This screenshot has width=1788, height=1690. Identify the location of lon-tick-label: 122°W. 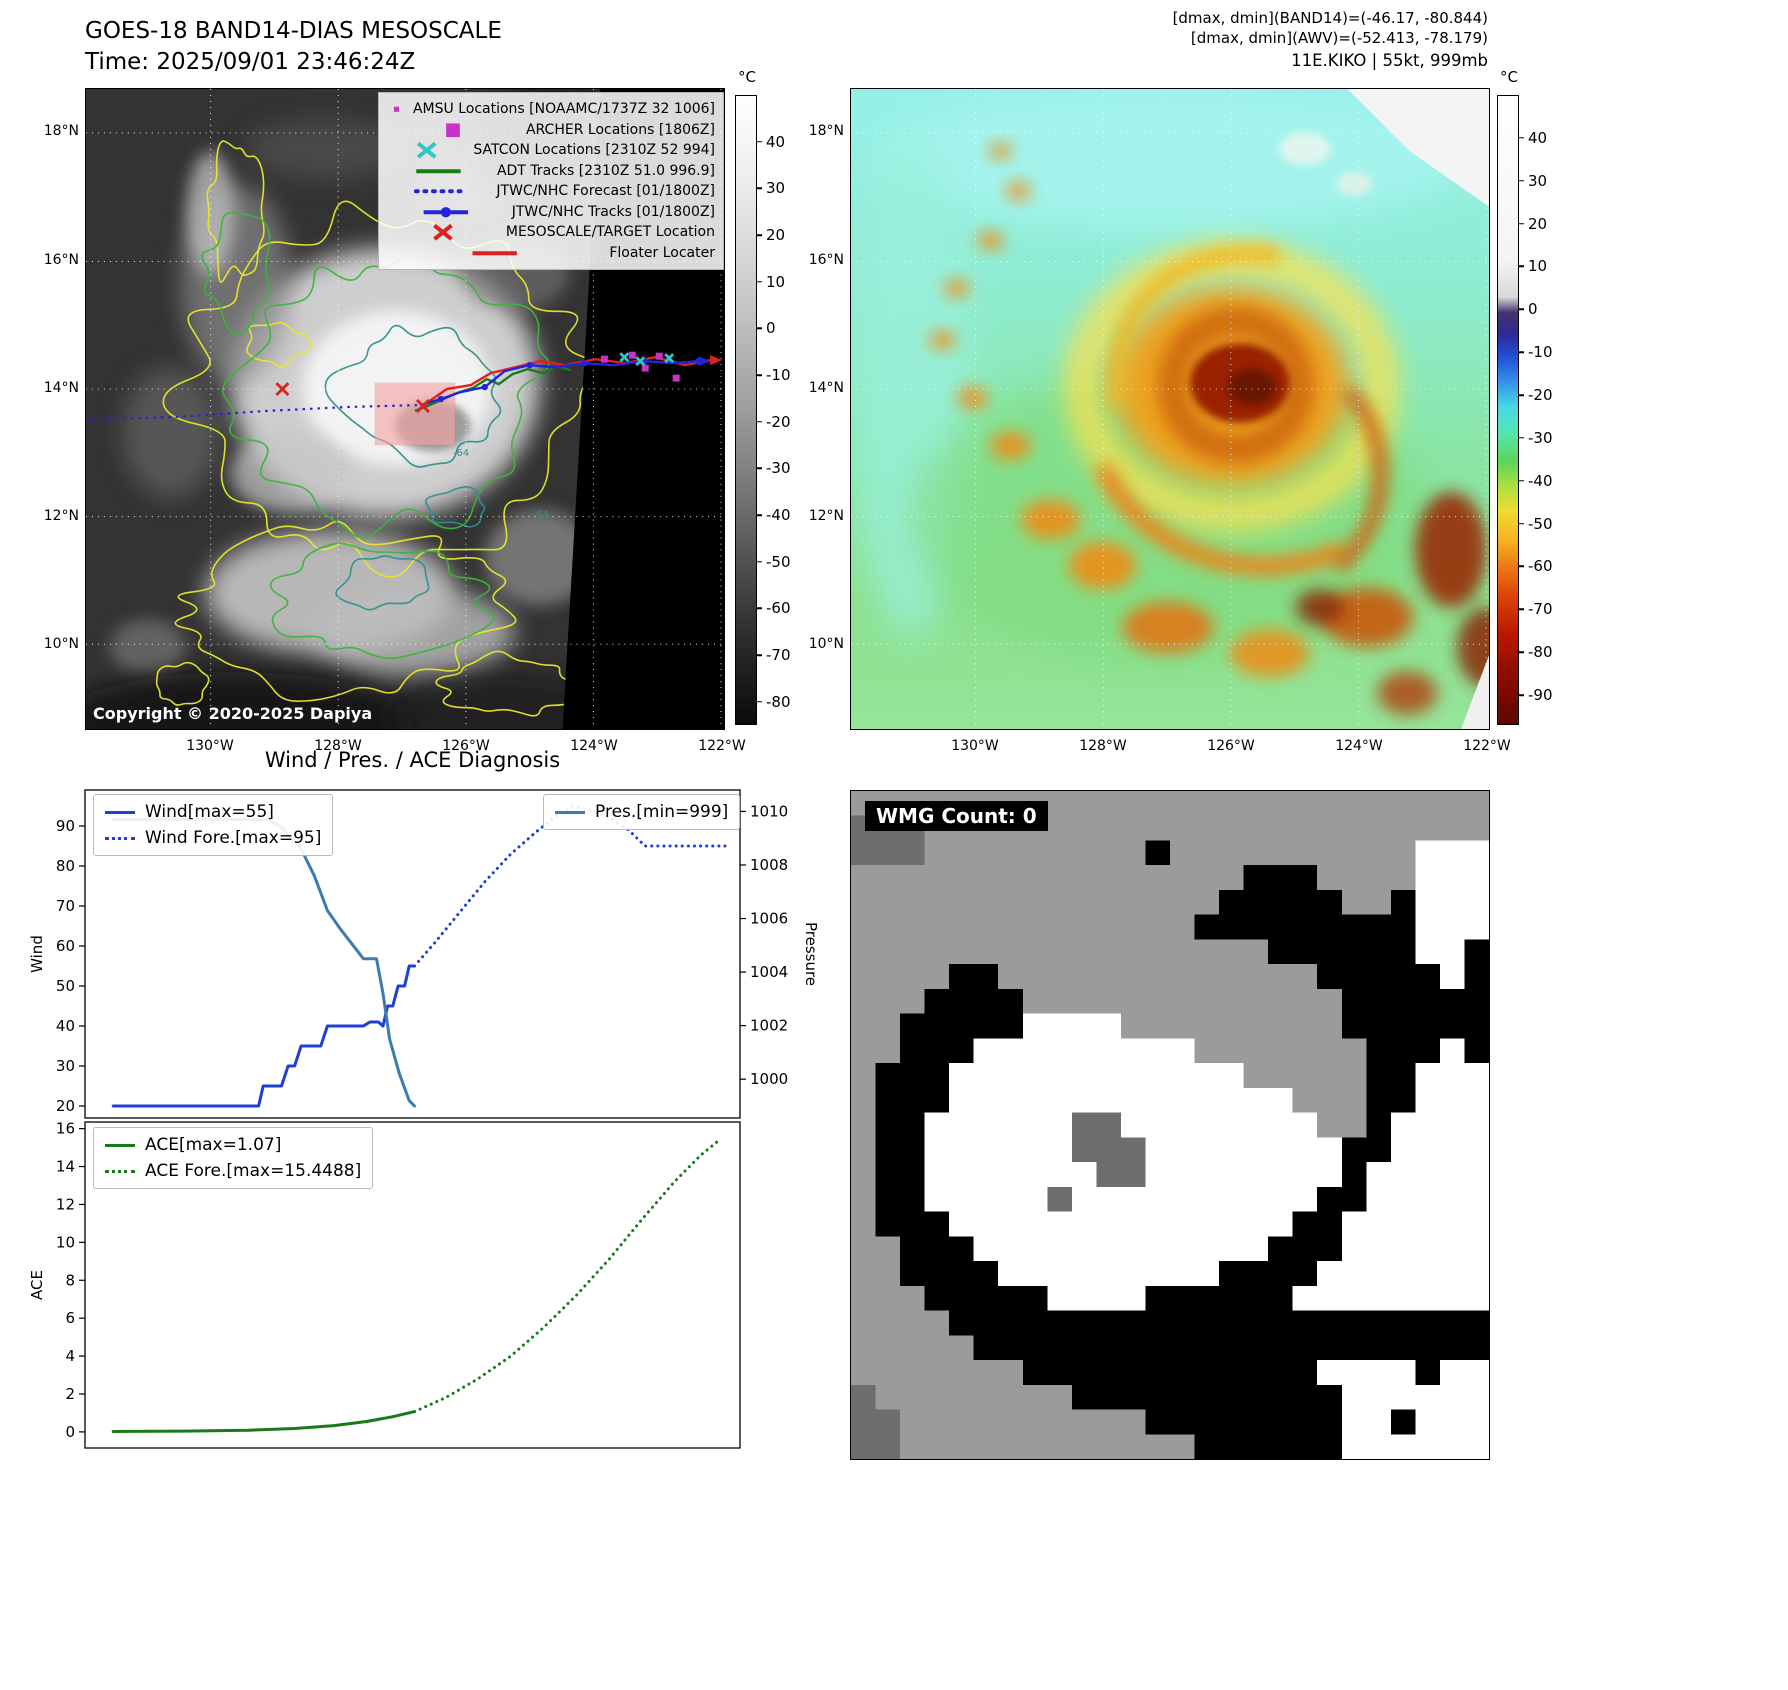
(722, 746).